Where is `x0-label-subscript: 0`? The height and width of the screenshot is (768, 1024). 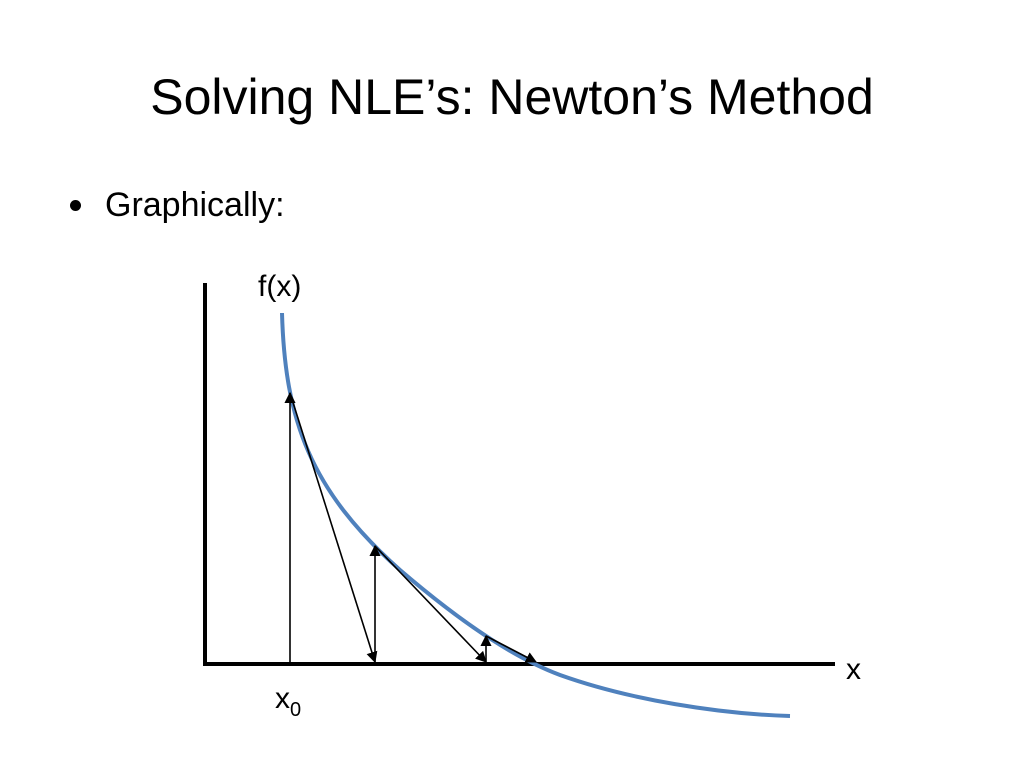
x0-label-subscript: 0 is located at coordinates (295, 710).